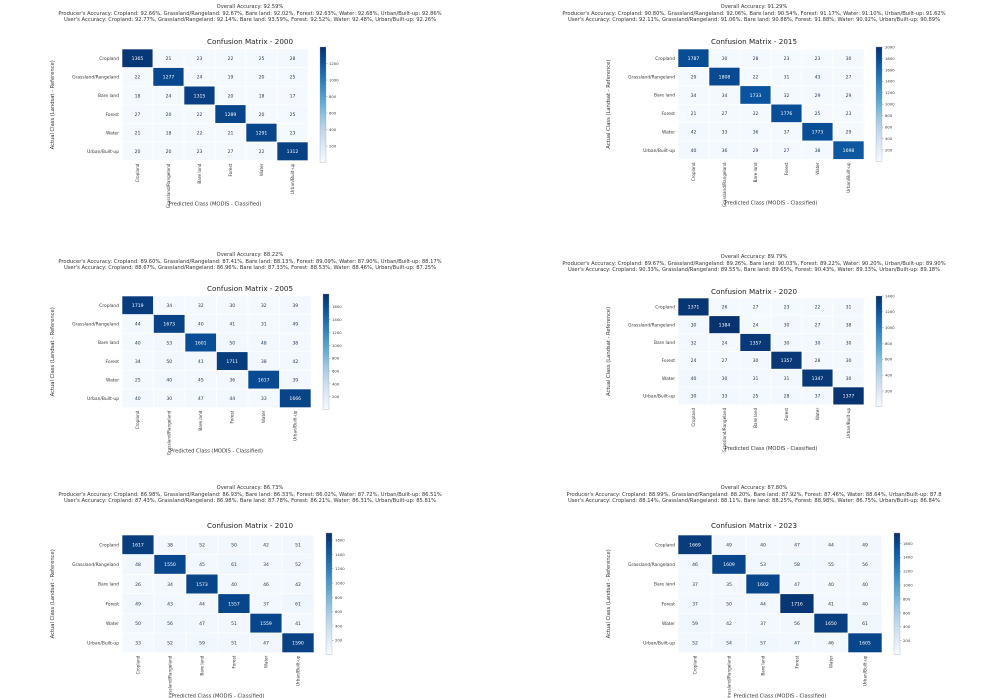 This screenshot has height=698, width=1008. Describe the element at coordinates (138, 664) in the screenshot. I see `column-label: Cropland` at that location.